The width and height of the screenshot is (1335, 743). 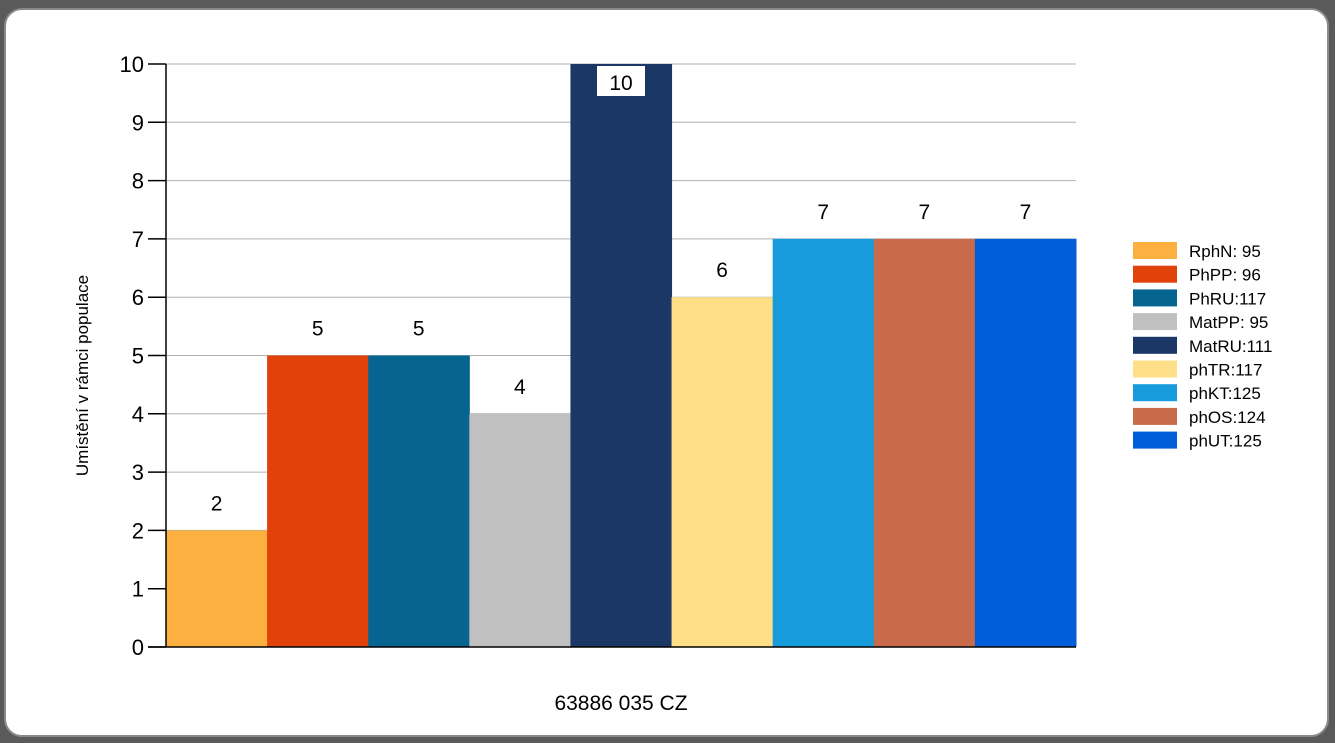 I want to click on y-tick-label: 10, so click(x=132, y=64).